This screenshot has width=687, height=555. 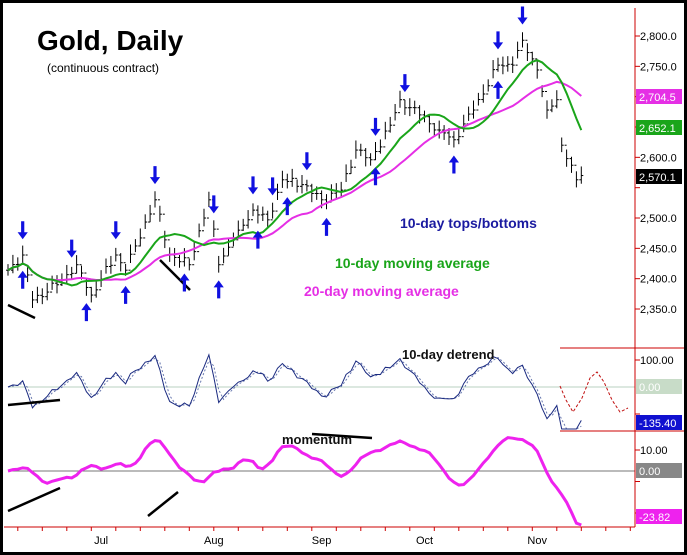 What do you see at coordinates (537, 541) in the screenshot?
I see `month-label-nov: Nov` at bounding box center [537, 541].